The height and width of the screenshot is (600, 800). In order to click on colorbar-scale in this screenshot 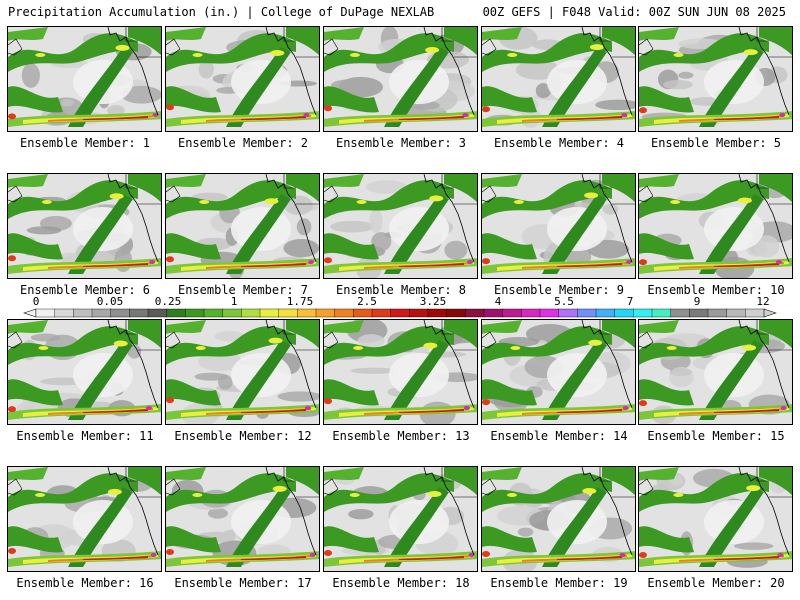, I will do `click(400, 313)`.